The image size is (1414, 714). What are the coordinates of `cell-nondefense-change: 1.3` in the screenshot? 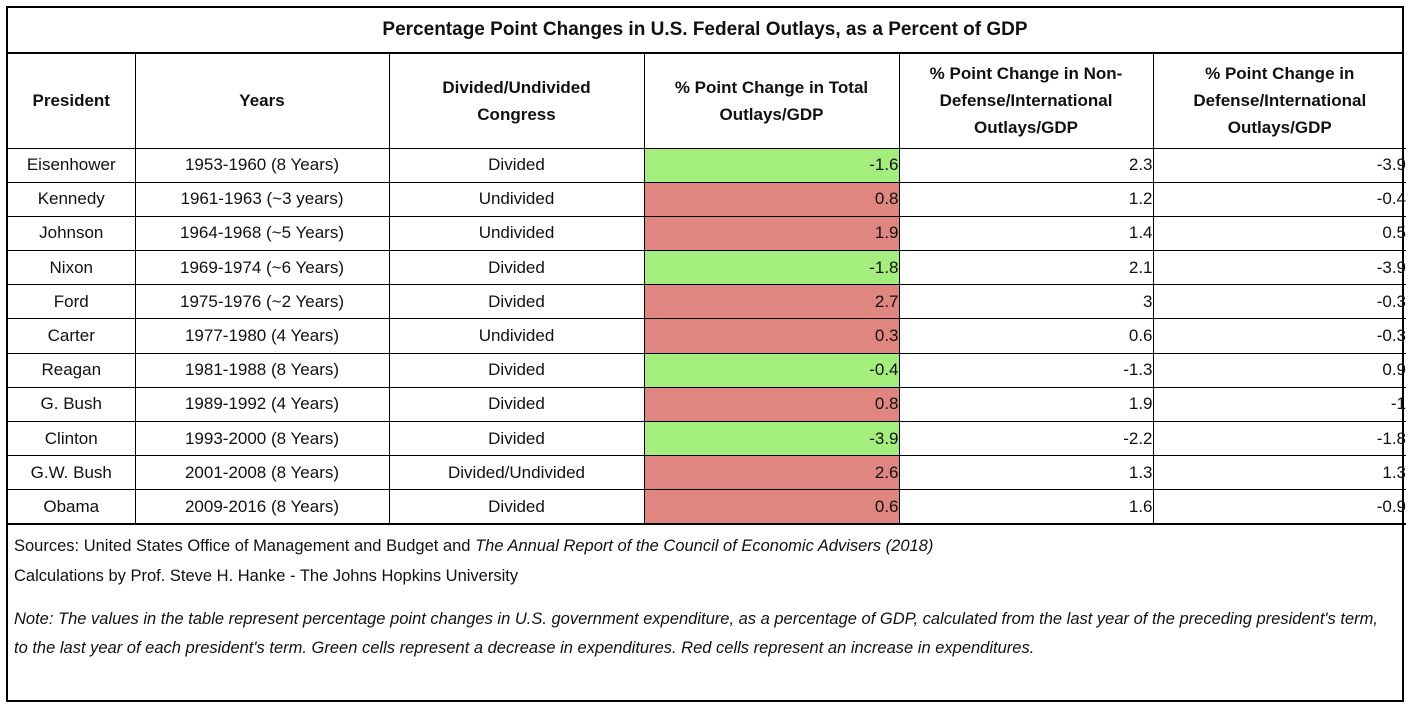 It's located at (1026, 473).